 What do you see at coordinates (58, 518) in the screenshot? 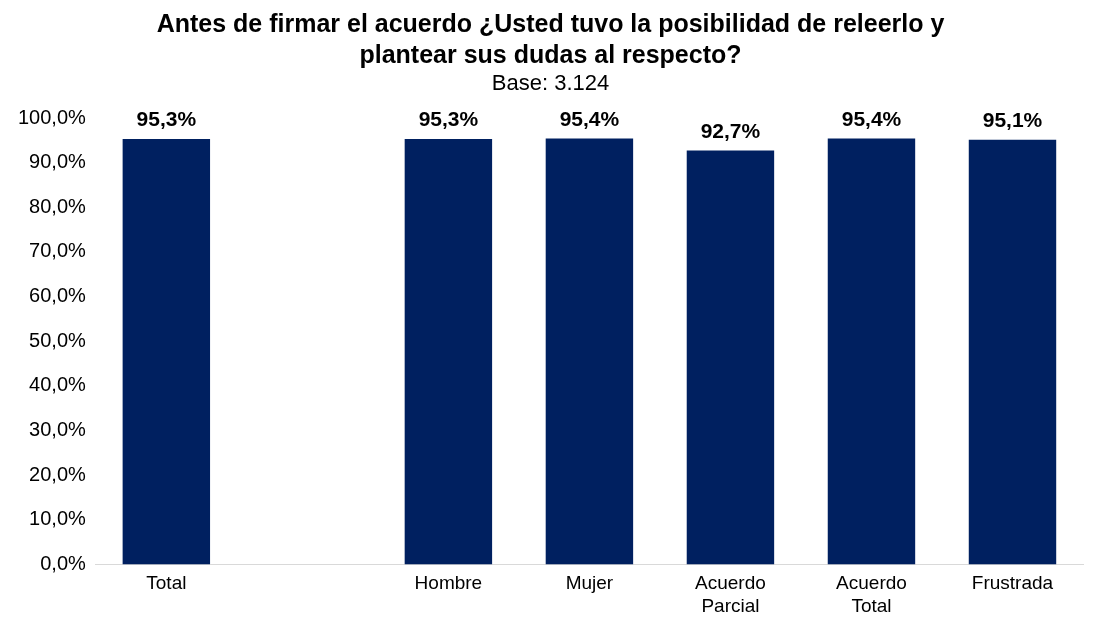
I see `y-tick-label: 10,0%` at bounding box center [58, 518].